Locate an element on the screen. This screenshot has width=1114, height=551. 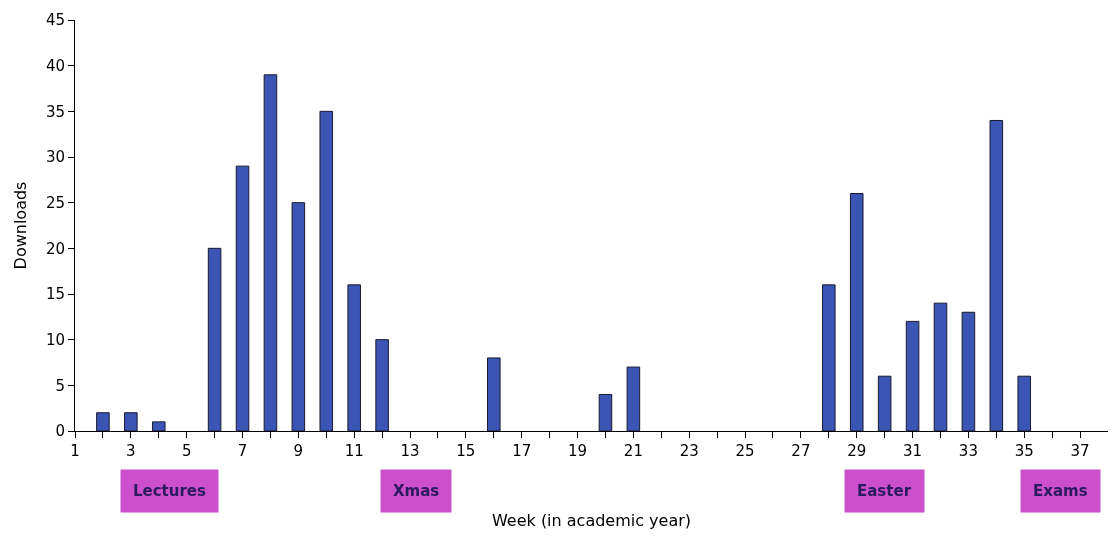
x-tick-label: 19 is located at coordinates (577, 451).